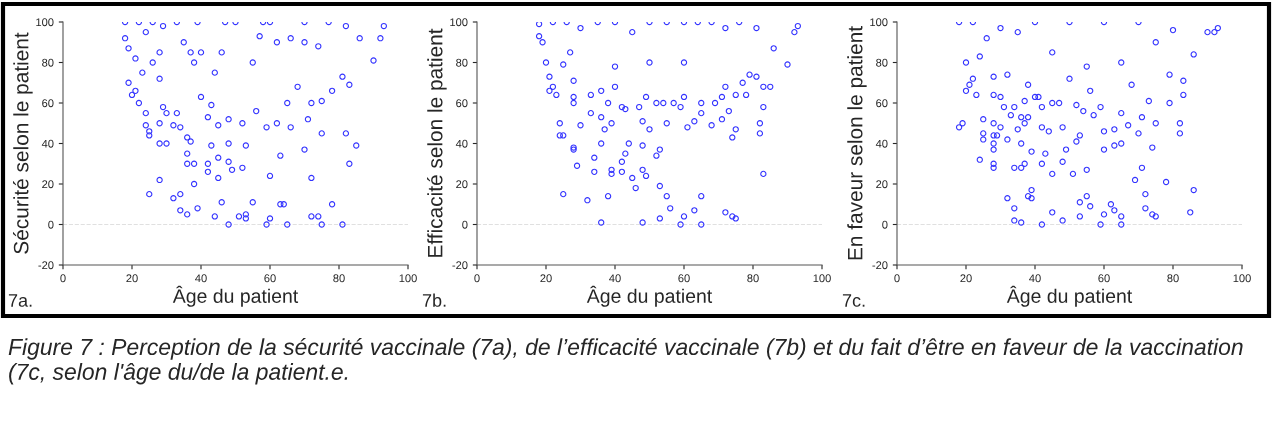 The width and height of the screenshot is (1274, 423). I want to click on caption: Figure 7 : Perception de la sécurité vaccinale (7a), de l’efficacité vaccinale (7b) et du fait d’être en faveur de la vaccination (7c, selon l'âge du/de la patient.e., so click(625, 361).